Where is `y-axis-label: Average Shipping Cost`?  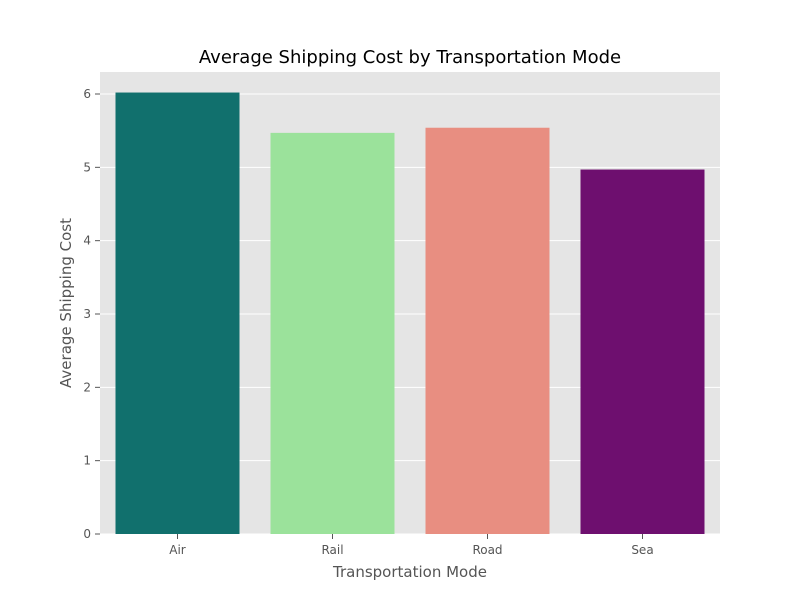
y-axis-label: Average Shipping Cost is located at coordinates (66, 303).